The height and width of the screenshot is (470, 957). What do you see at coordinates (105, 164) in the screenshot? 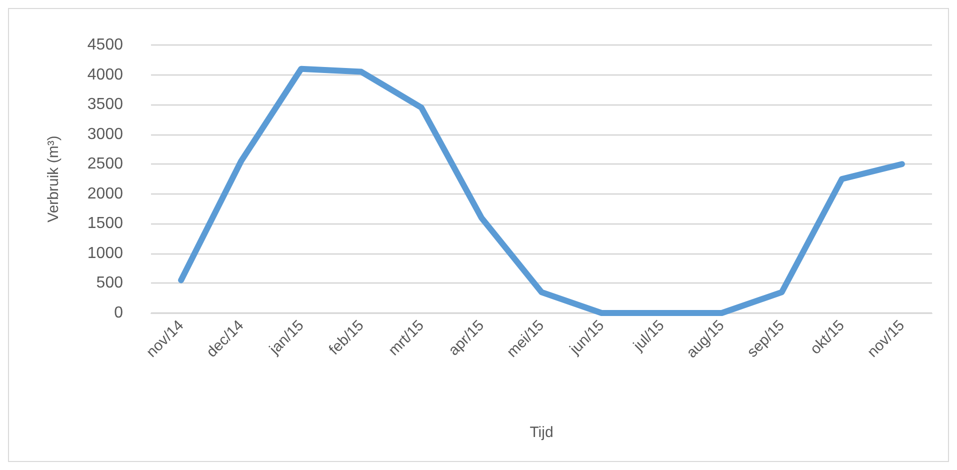
I see `y-tick-label: 2500` at bounding box center [105, 164].